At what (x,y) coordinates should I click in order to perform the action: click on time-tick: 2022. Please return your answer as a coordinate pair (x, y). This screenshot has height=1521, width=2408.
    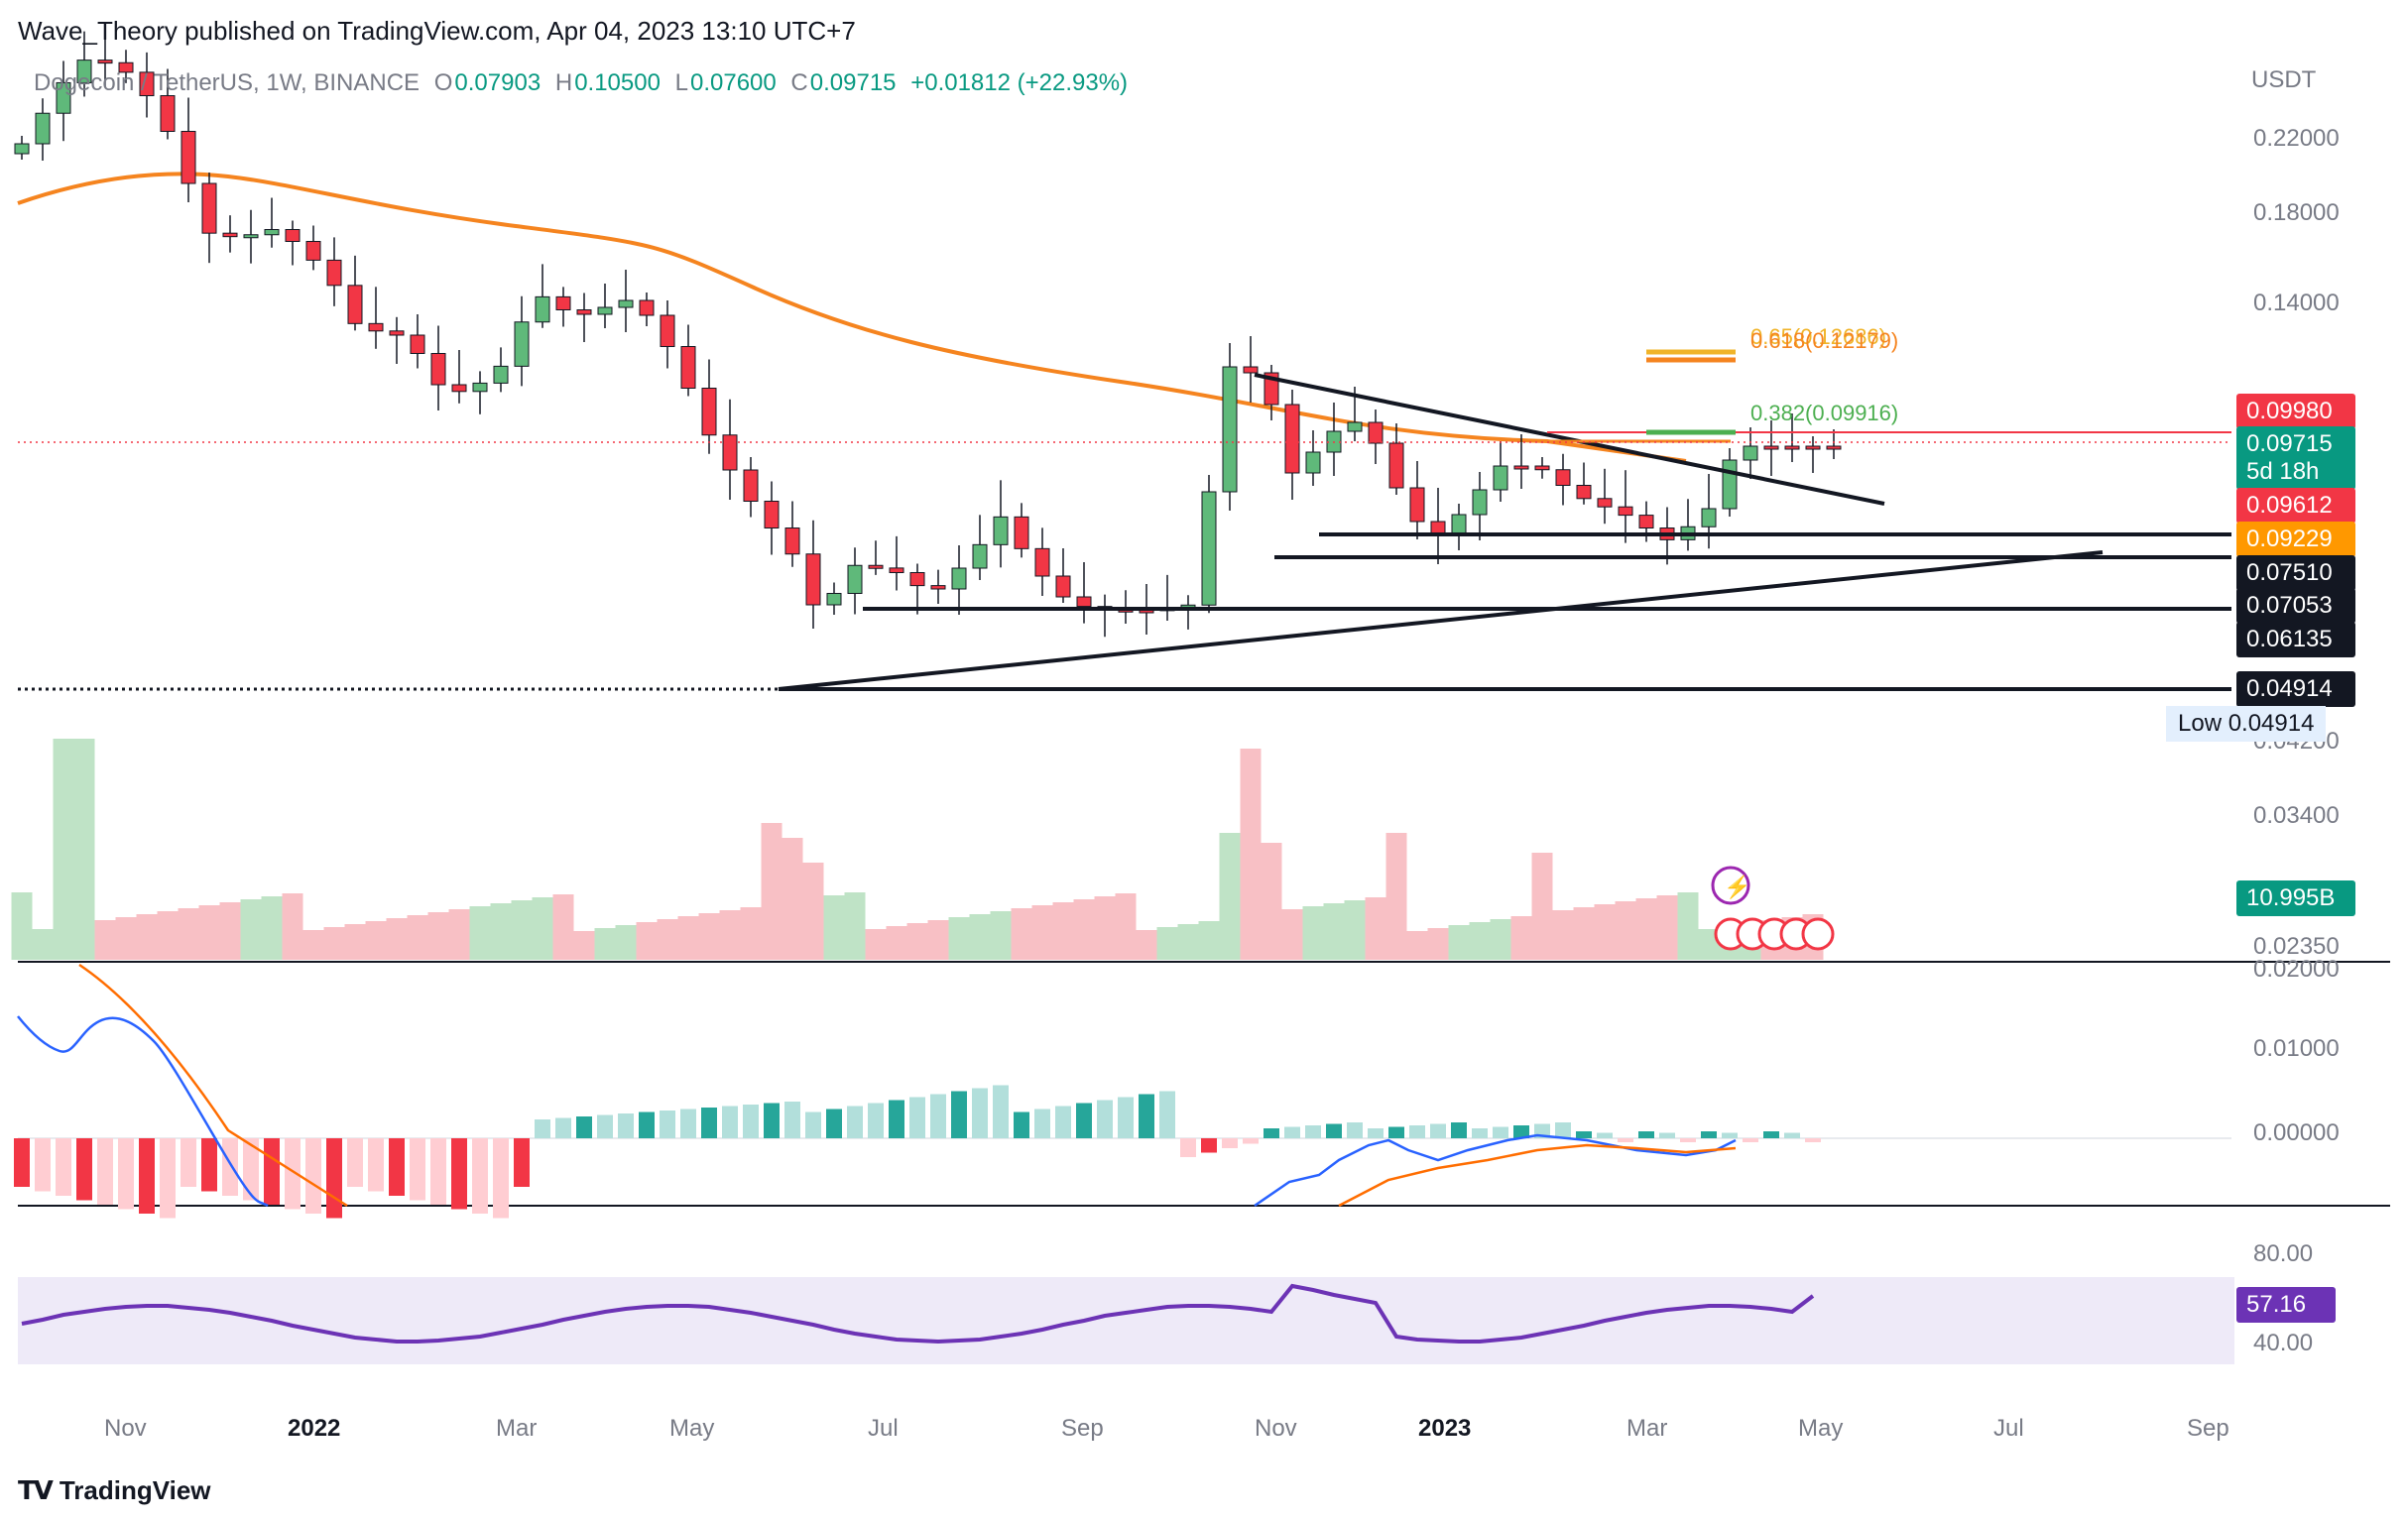
    Looking at the image, I should click on (314, 1428).